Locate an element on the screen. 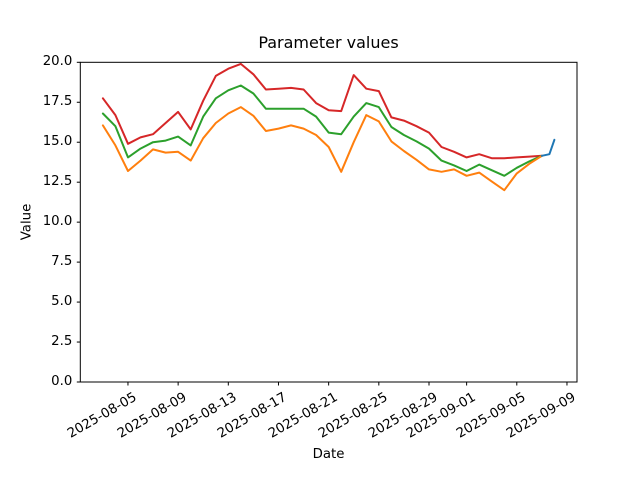 This screenshot has width=640, height=480. series-green-line is located at coordinates (322, 130).